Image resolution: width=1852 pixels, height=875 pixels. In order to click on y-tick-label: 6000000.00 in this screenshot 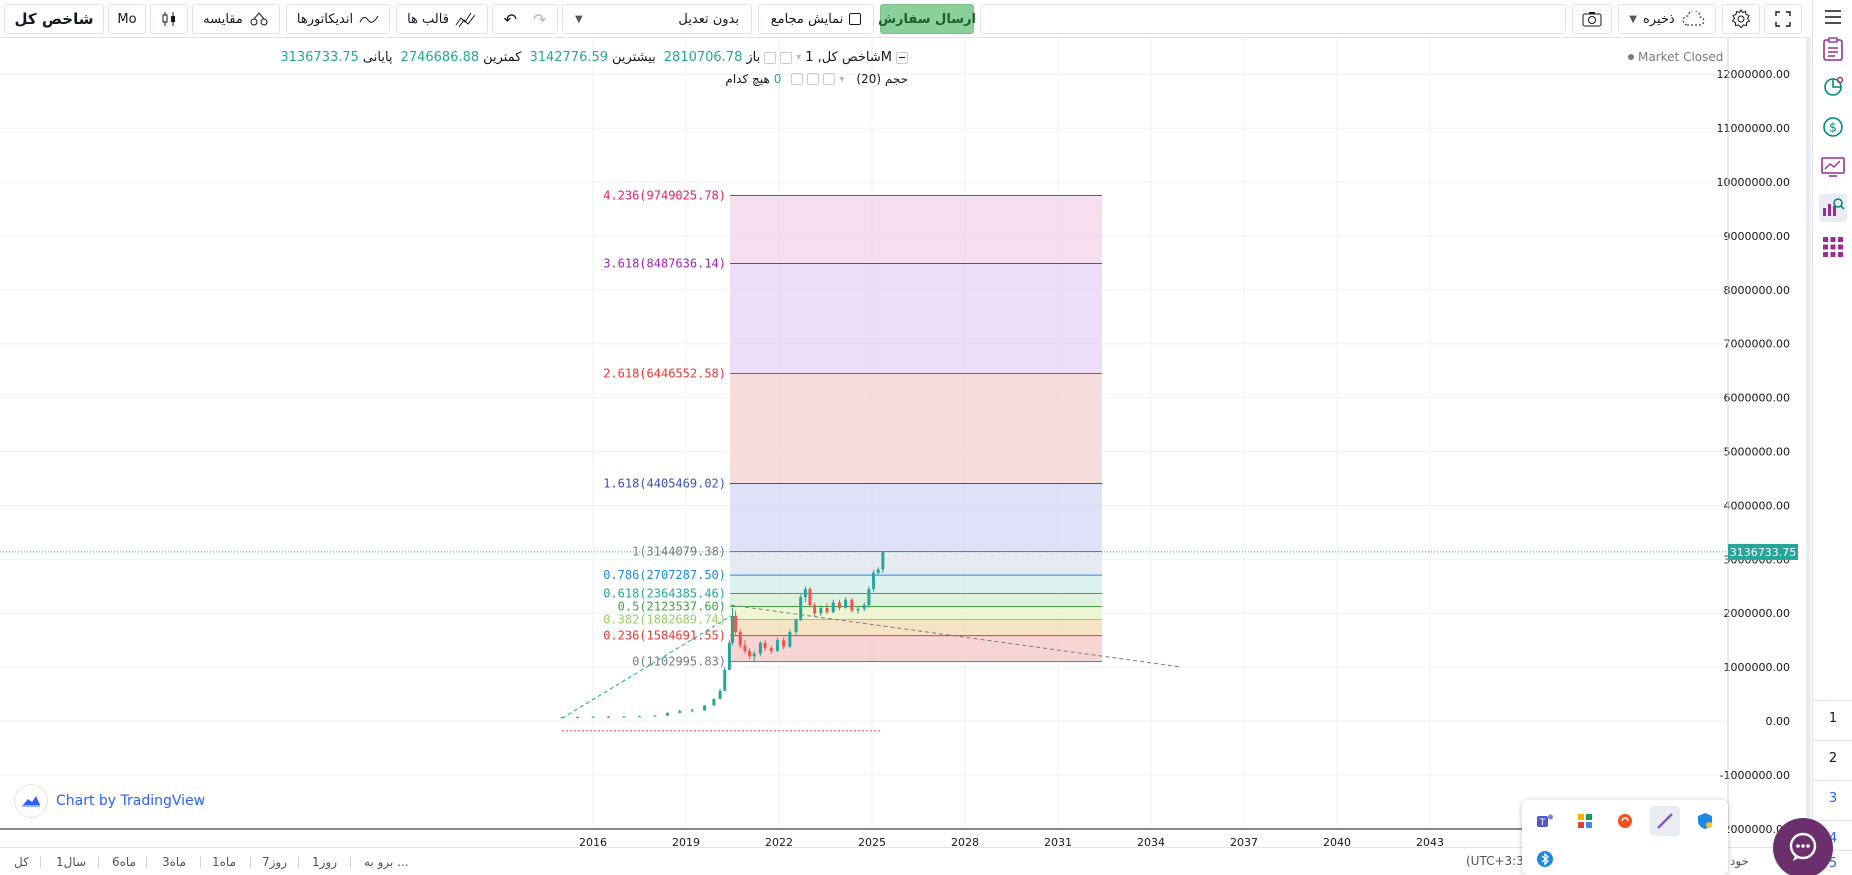, I will do `click(1757, 398)`.